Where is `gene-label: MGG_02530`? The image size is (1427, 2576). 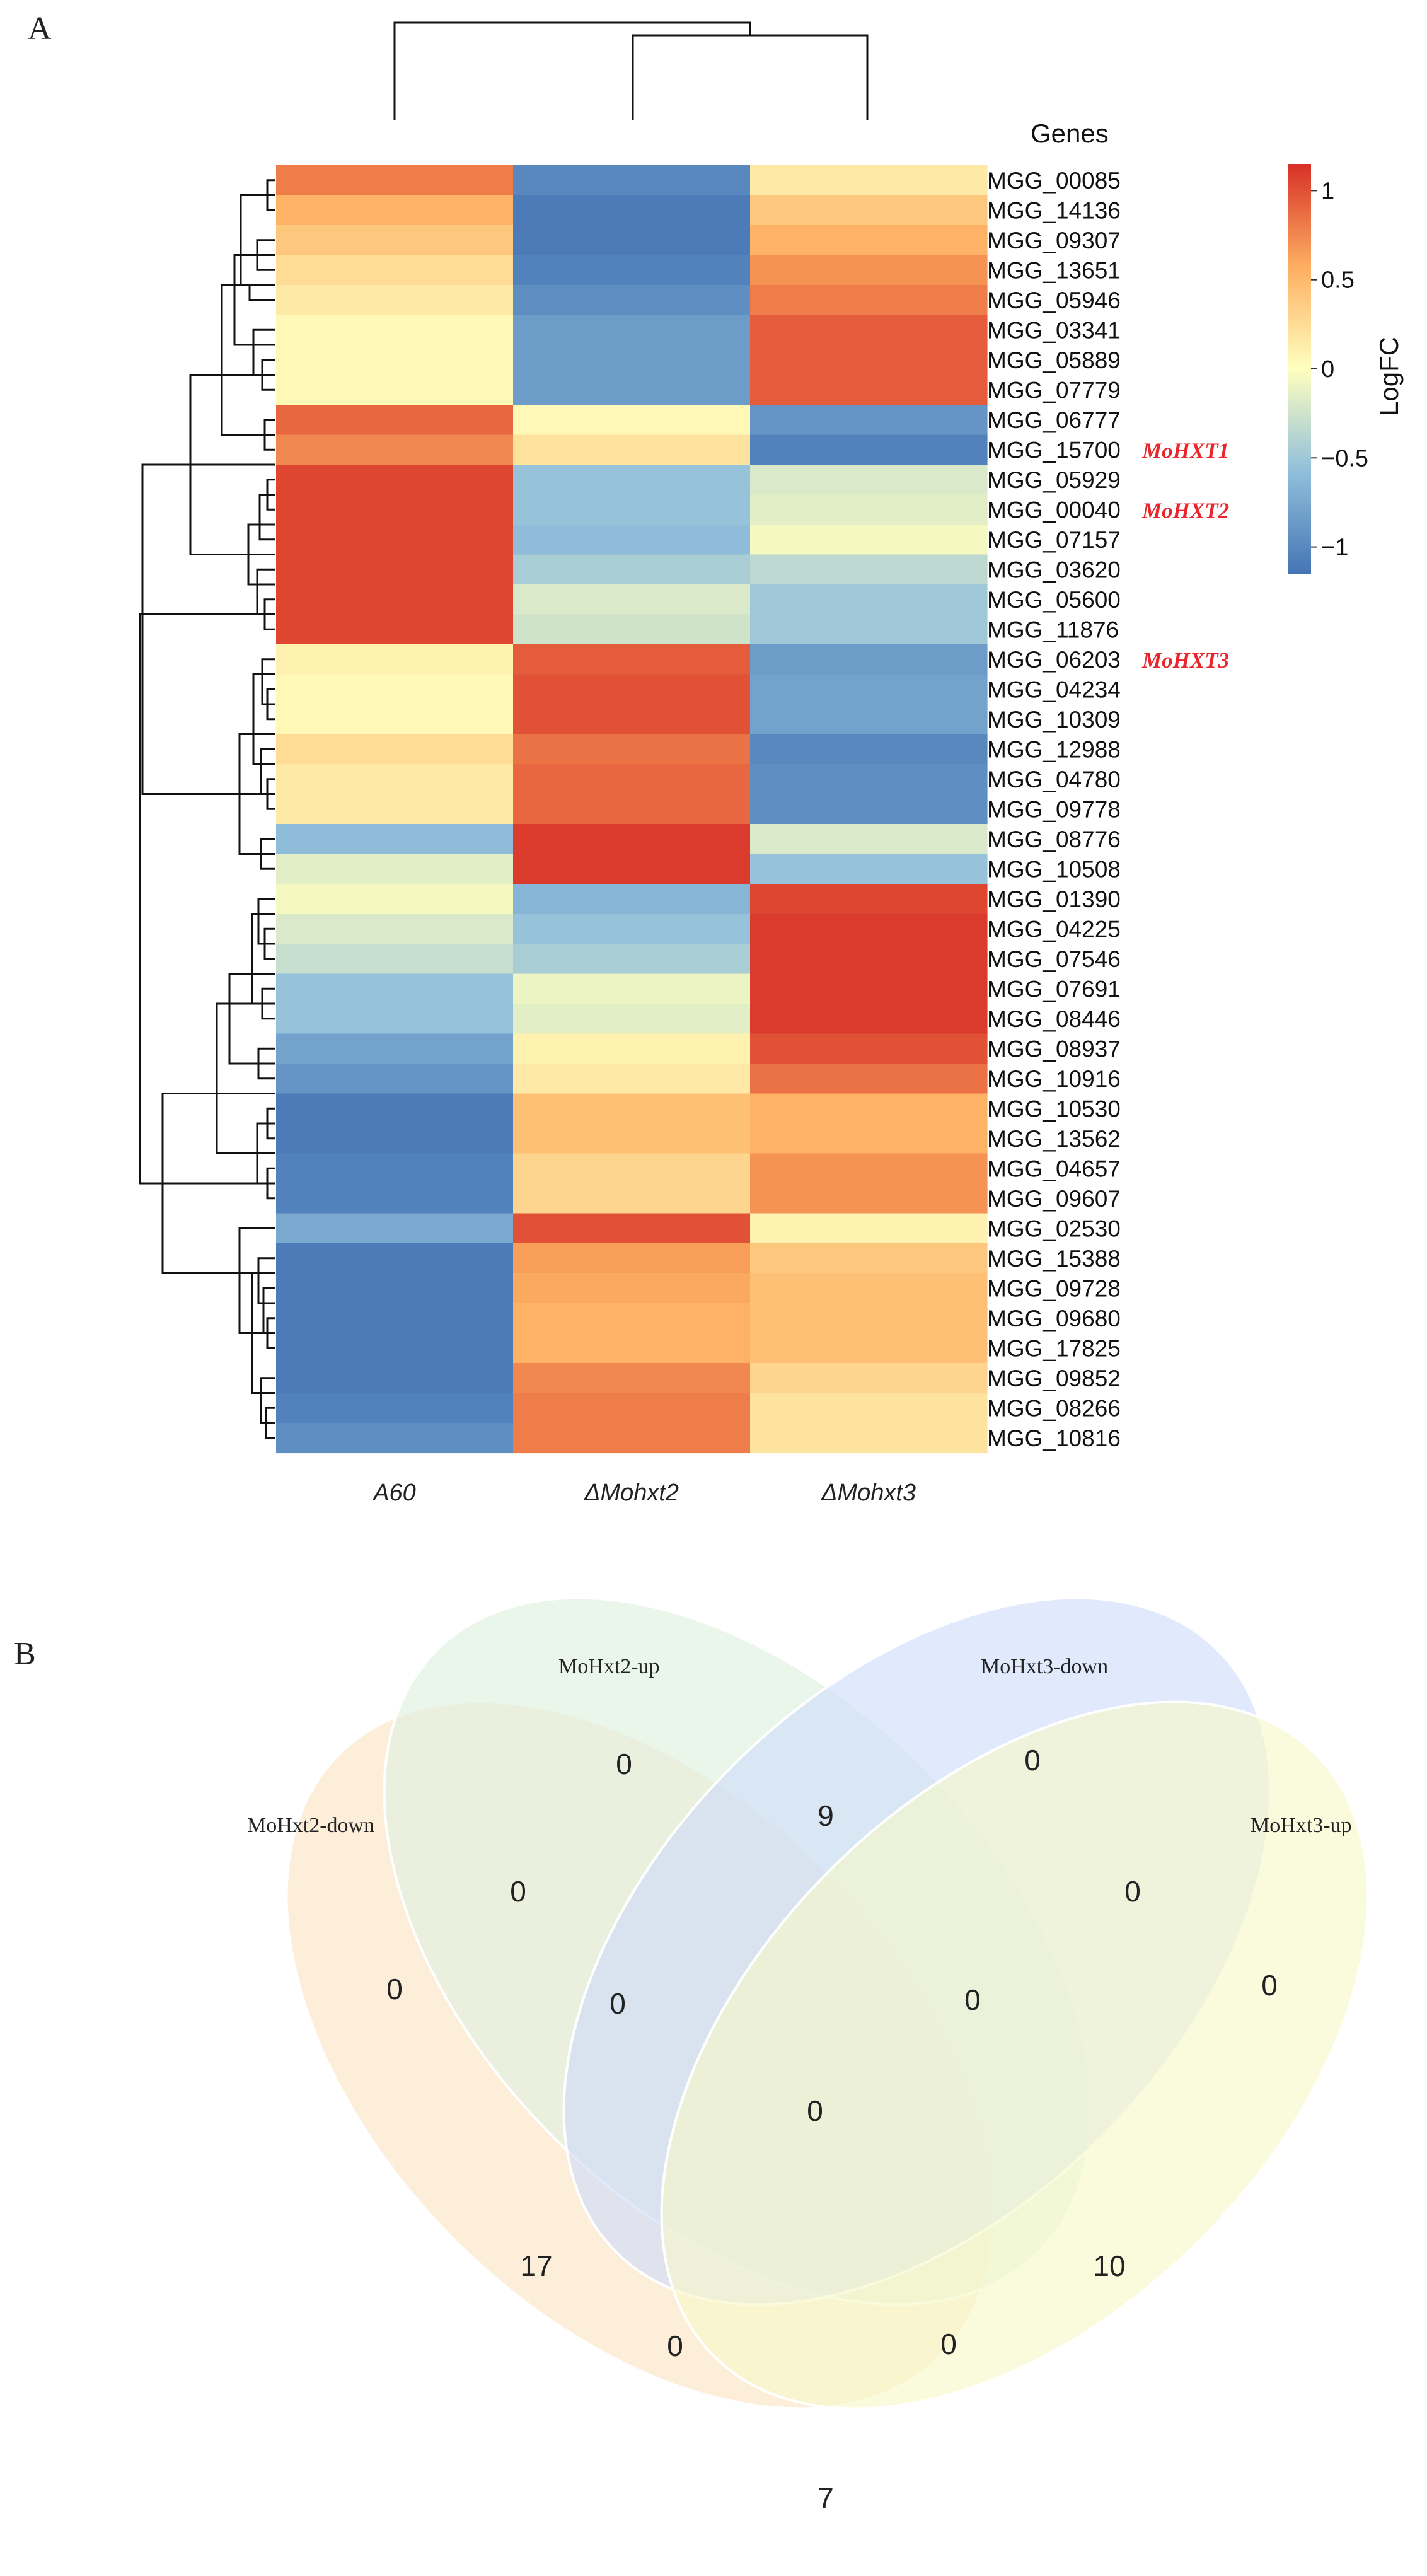 gene-label: MGG_02530 is located at coordinates (1054, 1228).